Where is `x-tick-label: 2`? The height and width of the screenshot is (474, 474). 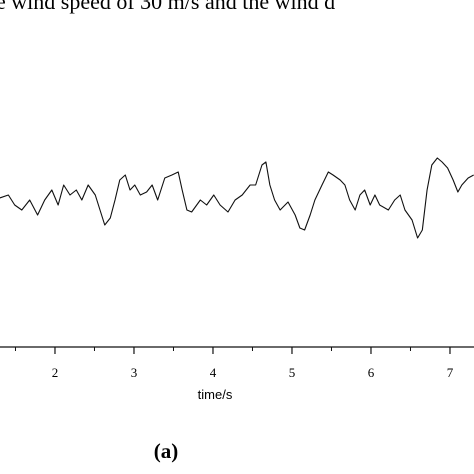
x-tick-label: 2 is located at coordinates (55, 372).